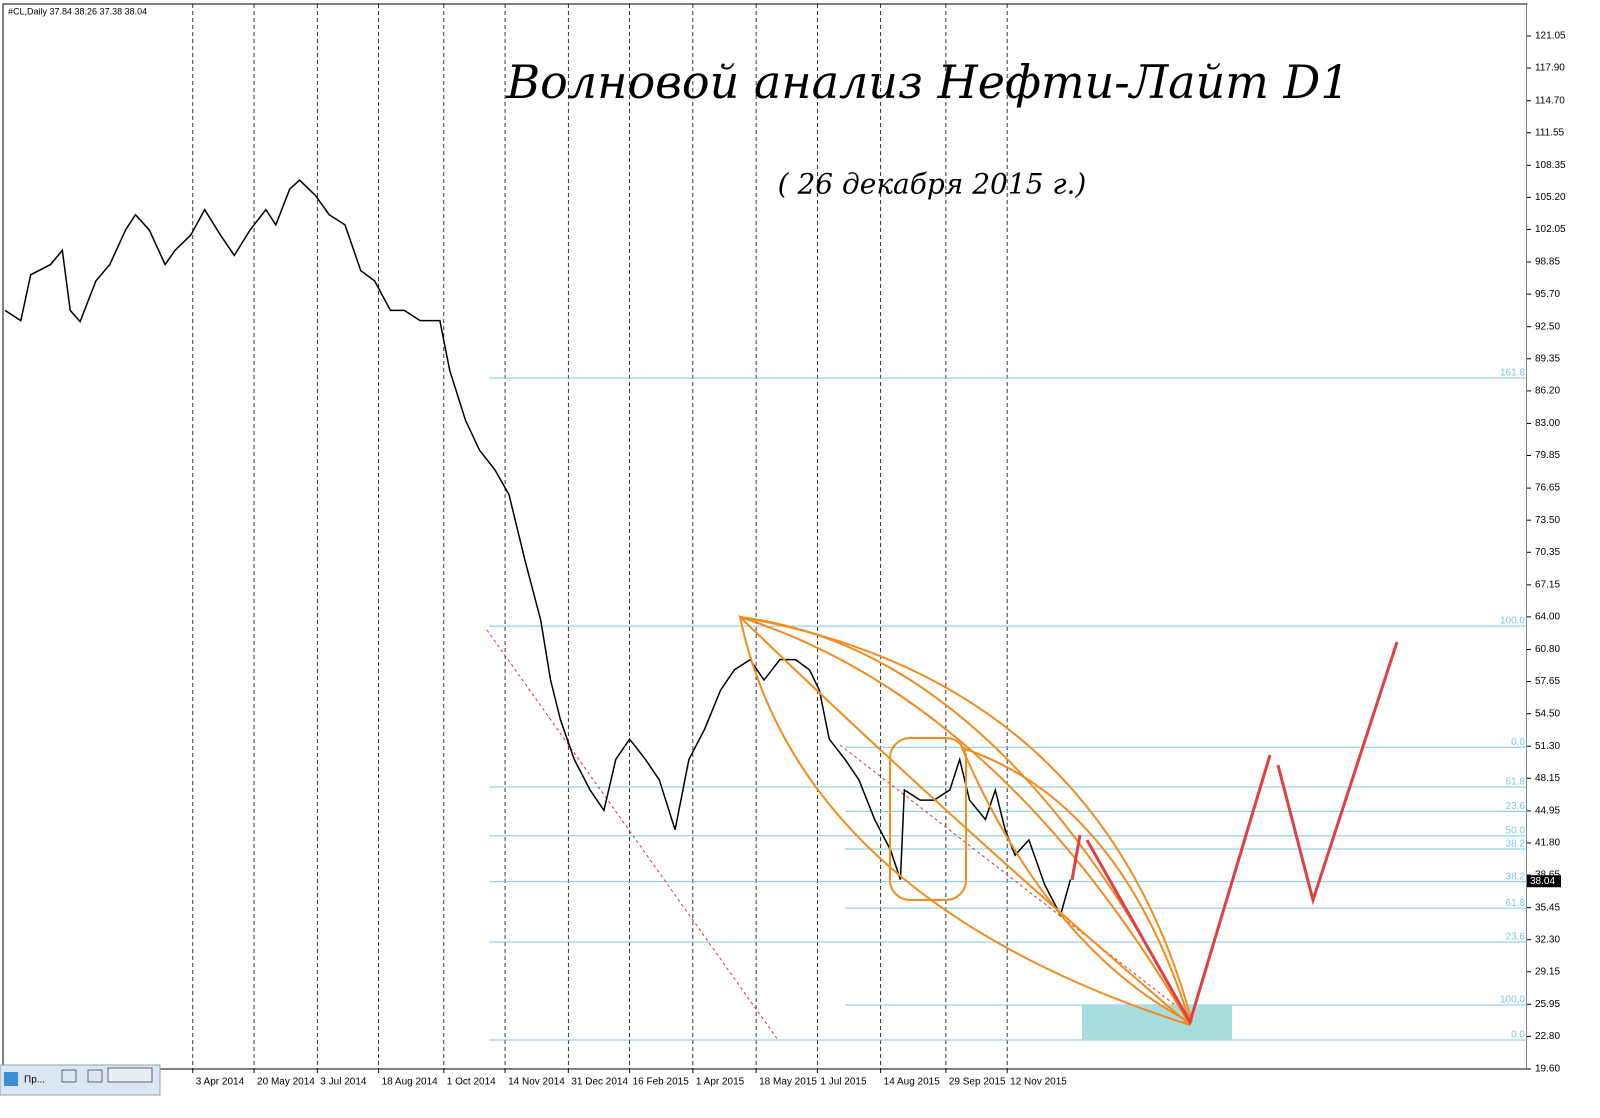 Image resolution: width=1600 pixels, height=1118 pixels. I want to click on y-tick-label: 89.35, so click(1547, 358).